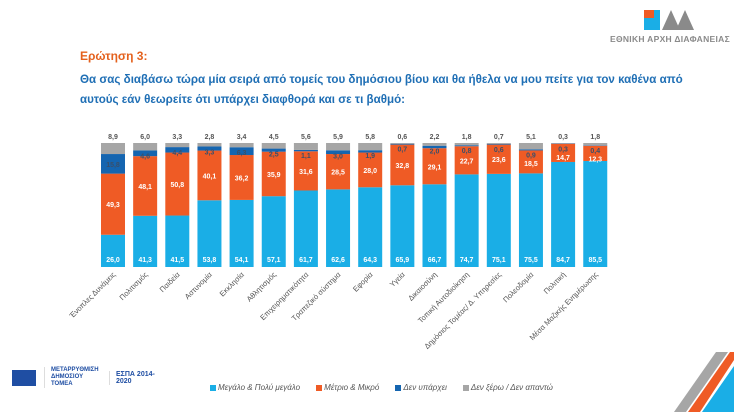 The height and width of the screenshot is (412, 734). Describe the element at coordinates (232, 284) in the screenshot. I see `category-label: Εκκλησία` at that location.